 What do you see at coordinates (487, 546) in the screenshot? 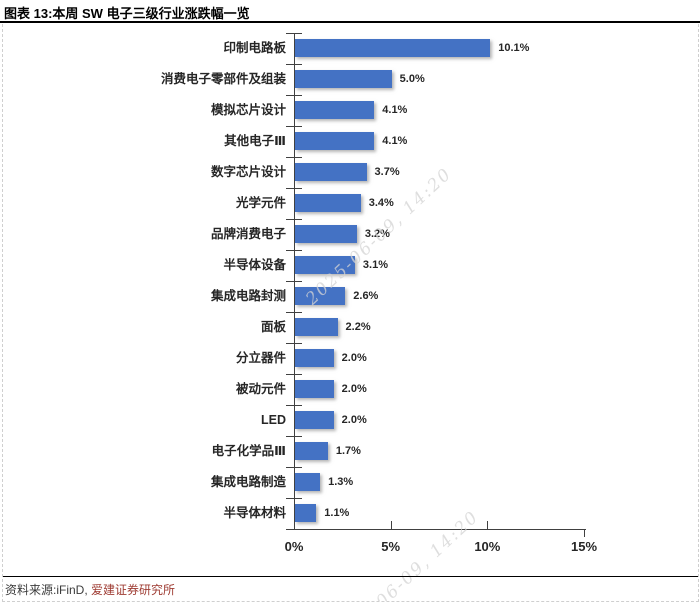
I see `x-axis-tick-label: 10%` at bounding box center [487, 546].